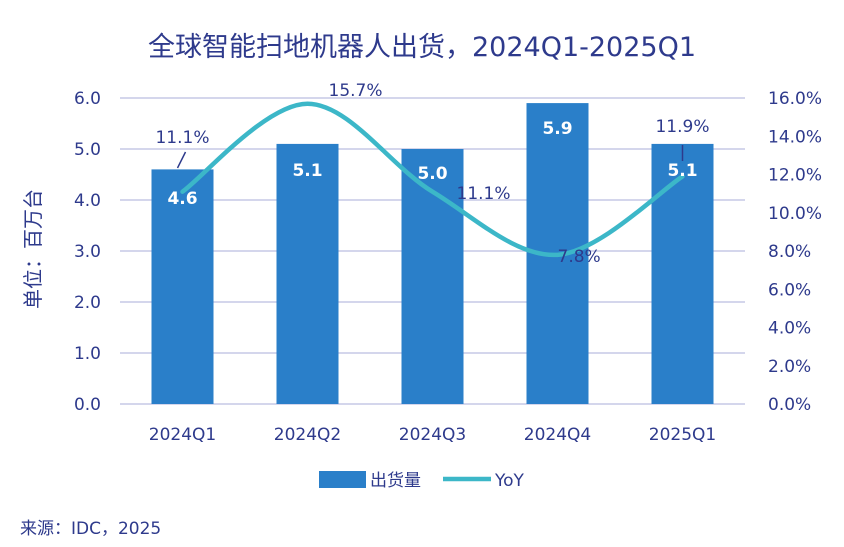 This screenshot has height=547, width=844. Describe the element at coordinates (87, 150) in the screenshot. I see `y-left-tick-label: 5.0` at that location.